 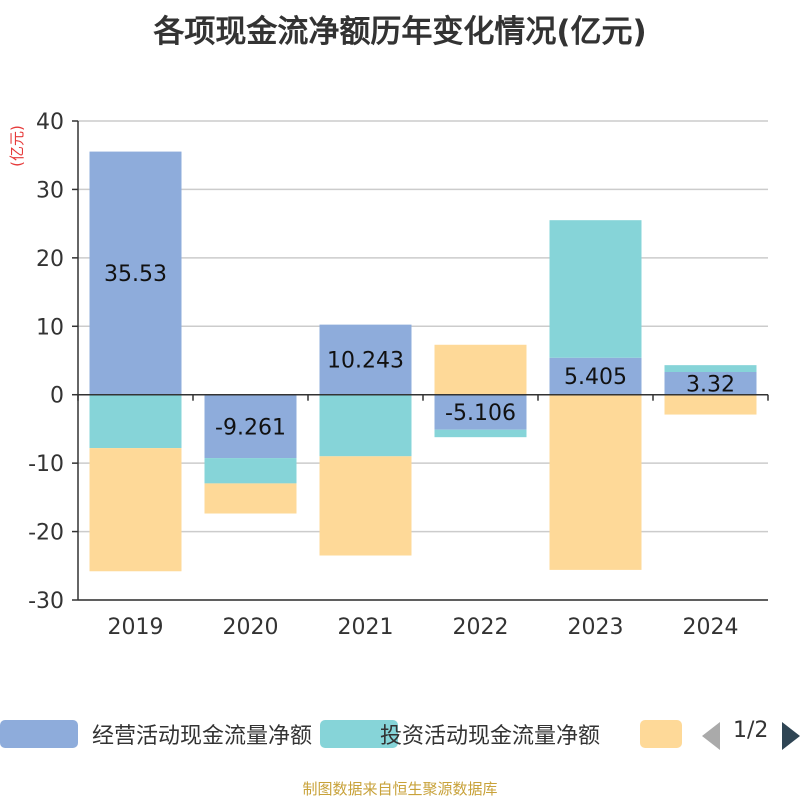 I want to click on data-label: 35.53, so click(x=135, y=274).